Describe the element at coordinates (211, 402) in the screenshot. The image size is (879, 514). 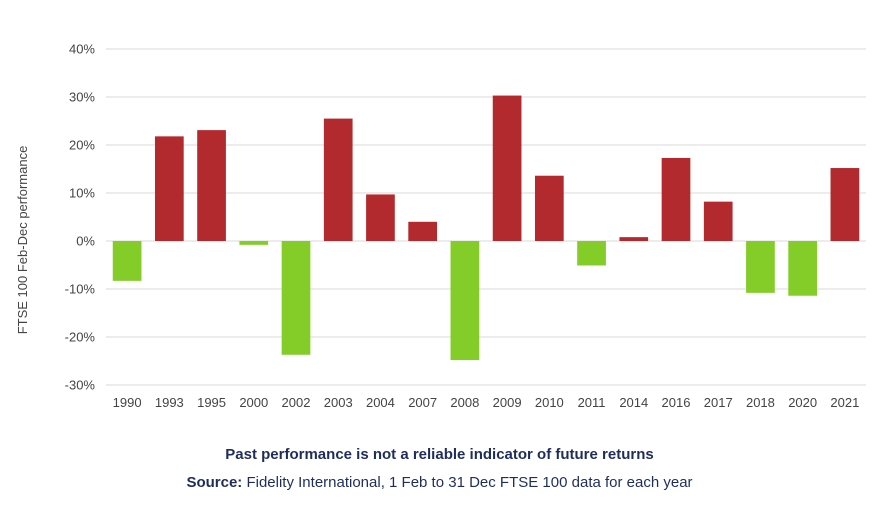
I see `x-tick-label: 1995` at that location.